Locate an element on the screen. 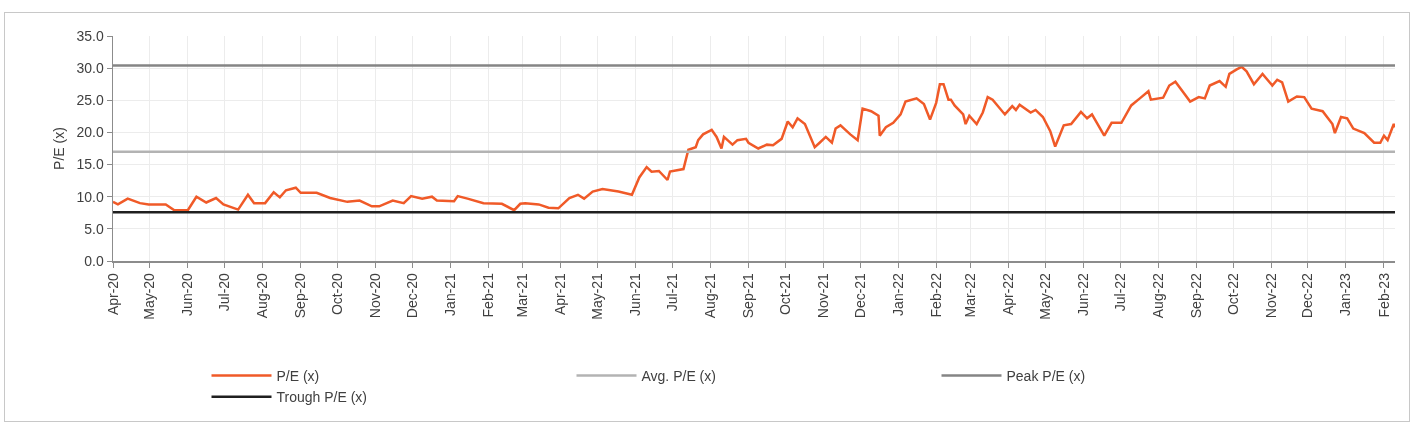  y-tick-label: 30.0 is located at coordinates (90, 68).